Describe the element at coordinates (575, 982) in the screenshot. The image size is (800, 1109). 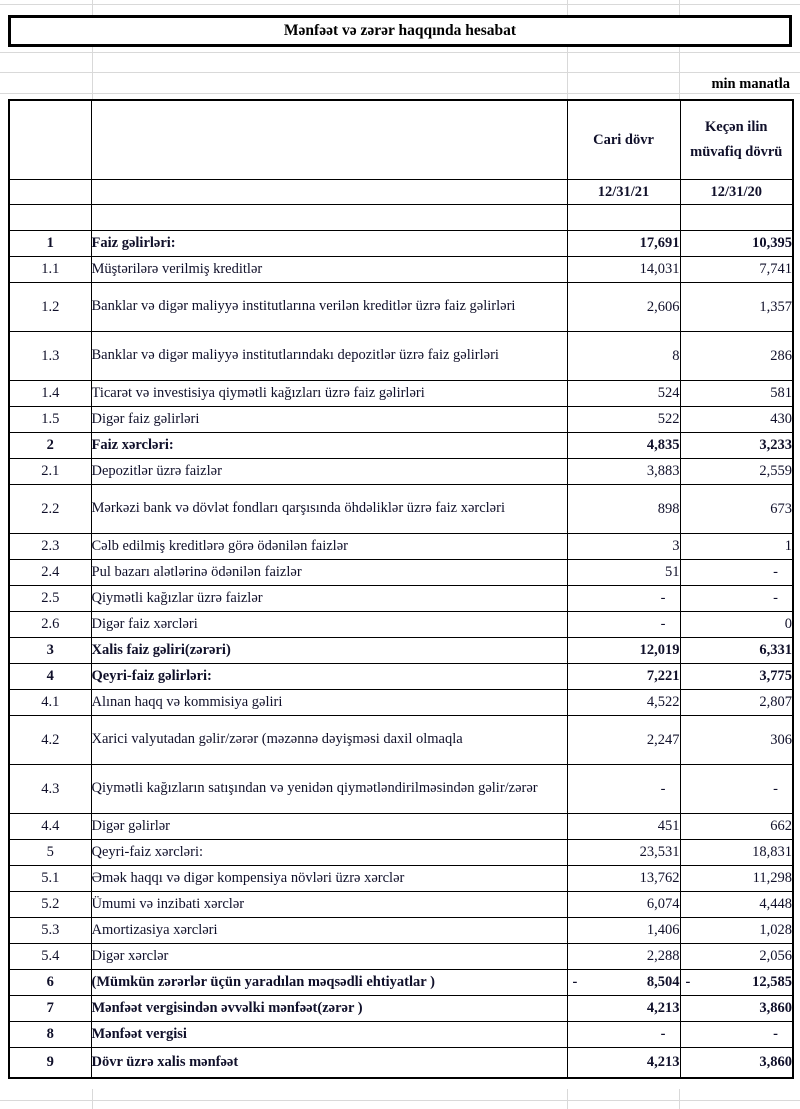
I see `minus-sign: -` at that location.